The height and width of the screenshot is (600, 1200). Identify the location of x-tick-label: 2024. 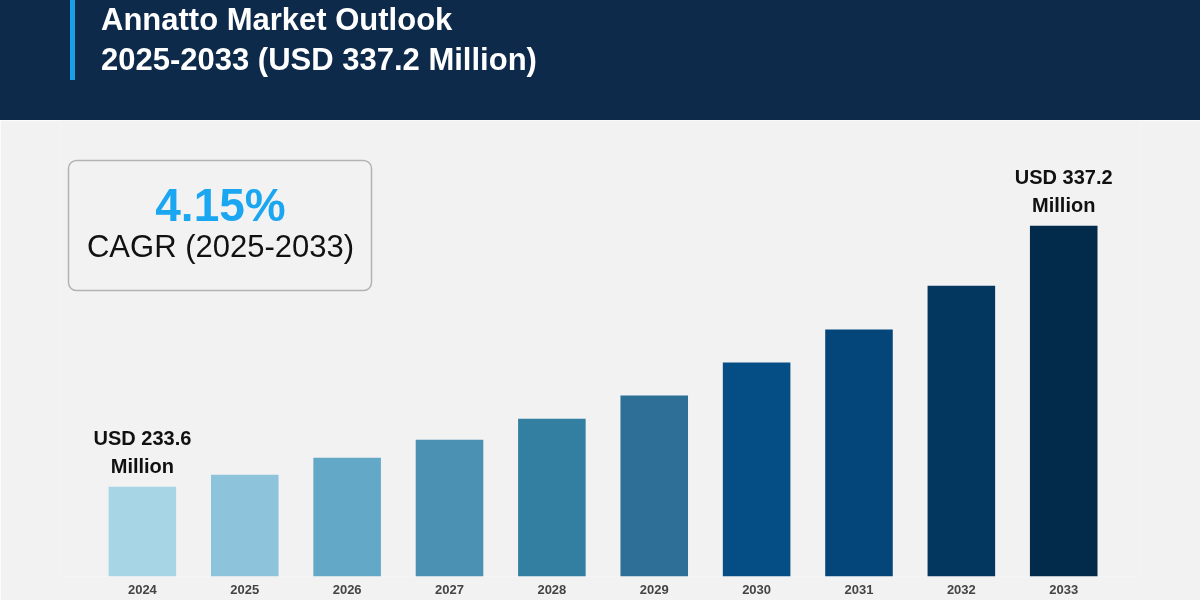
(142, 589).